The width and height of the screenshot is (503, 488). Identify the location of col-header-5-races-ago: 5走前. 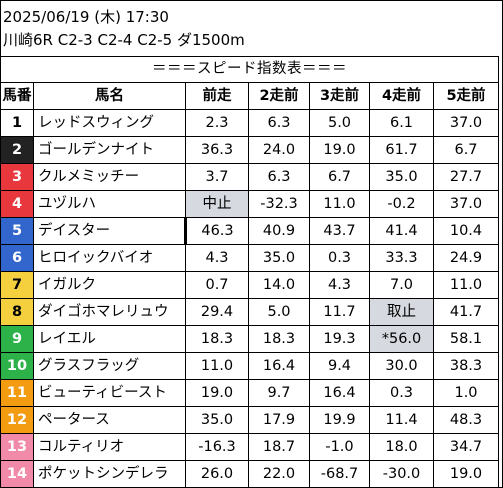
(466, 96).